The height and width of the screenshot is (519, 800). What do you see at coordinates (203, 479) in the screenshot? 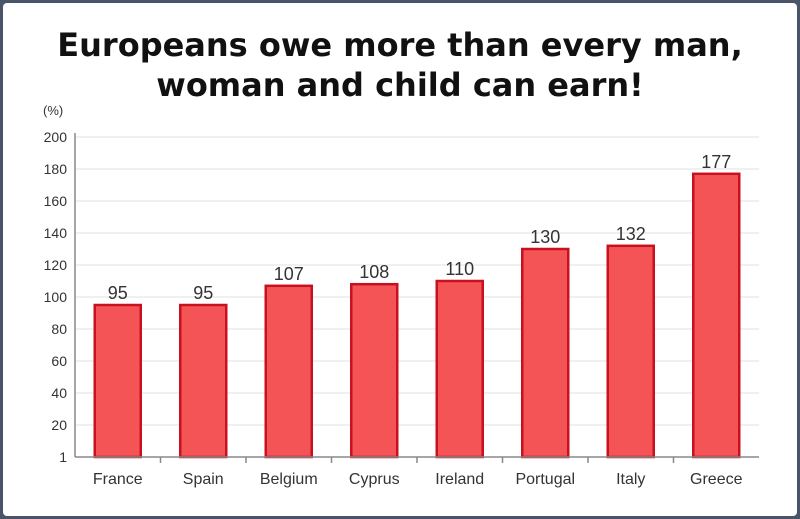
I see `x-category-label: Spain` at bounding box center [203, 479].